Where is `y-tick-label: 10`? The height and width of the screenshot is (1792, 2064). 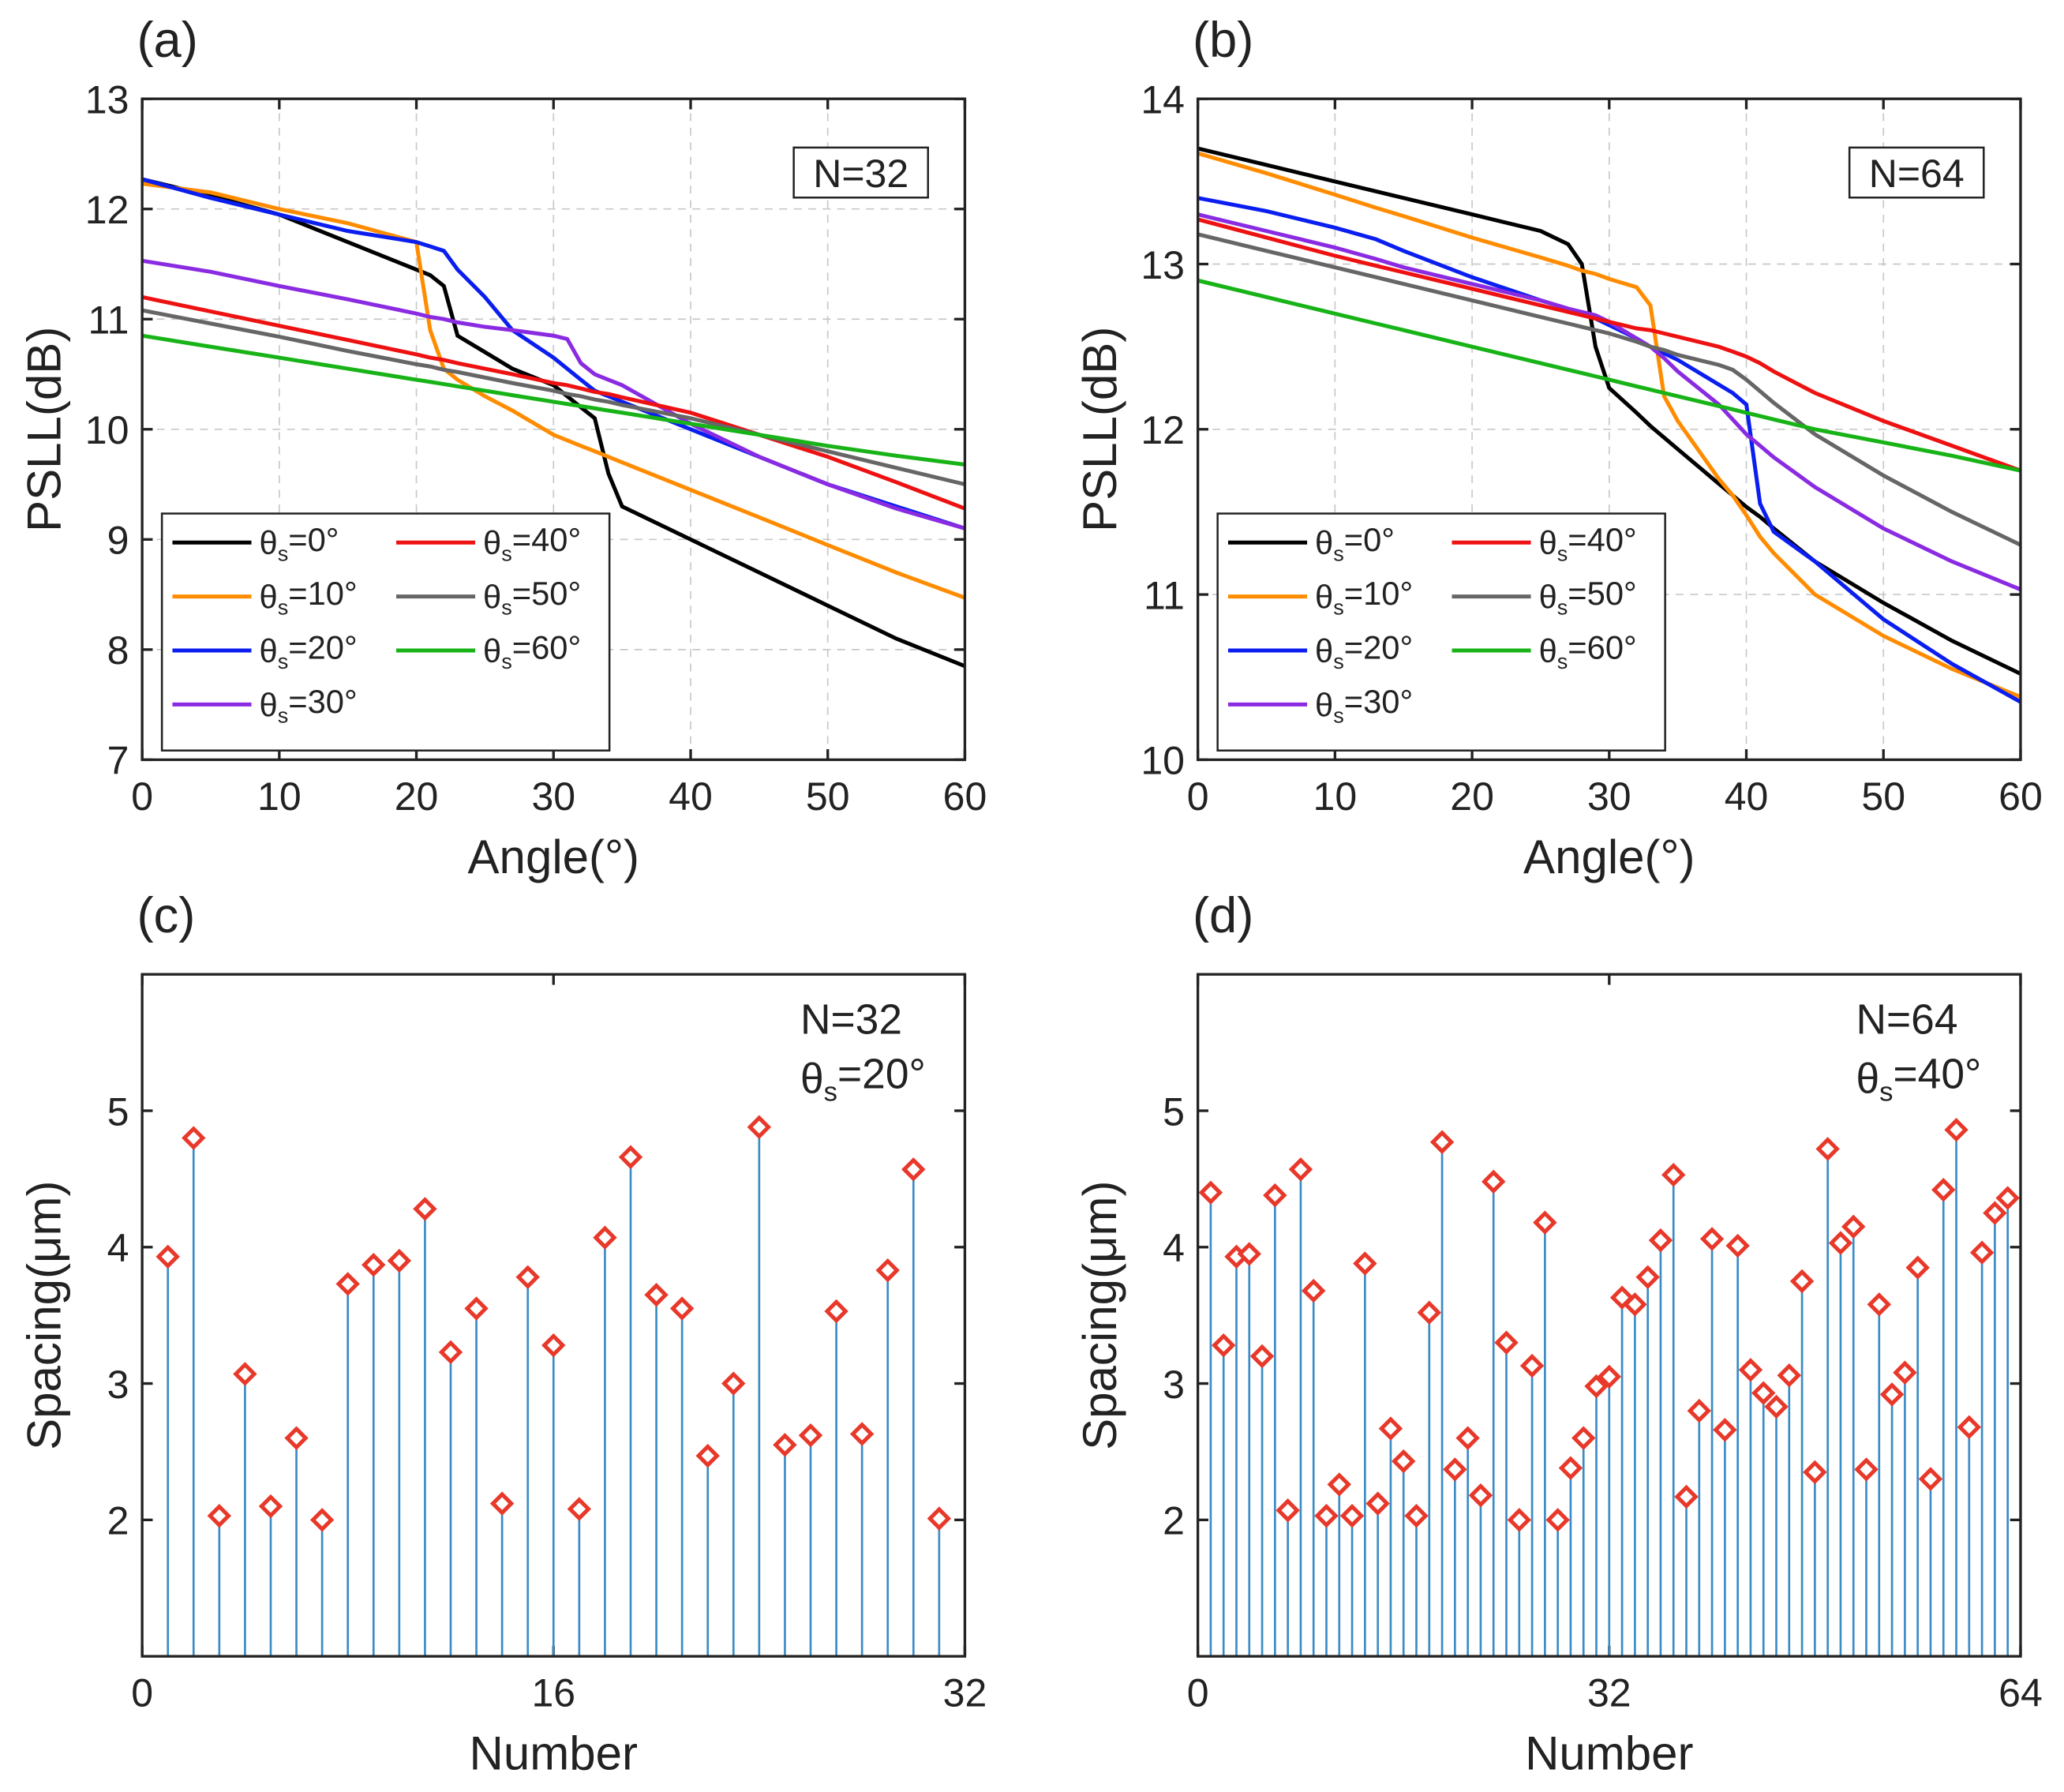 y-tick-label: 10 is located at coordinates (107, 430).